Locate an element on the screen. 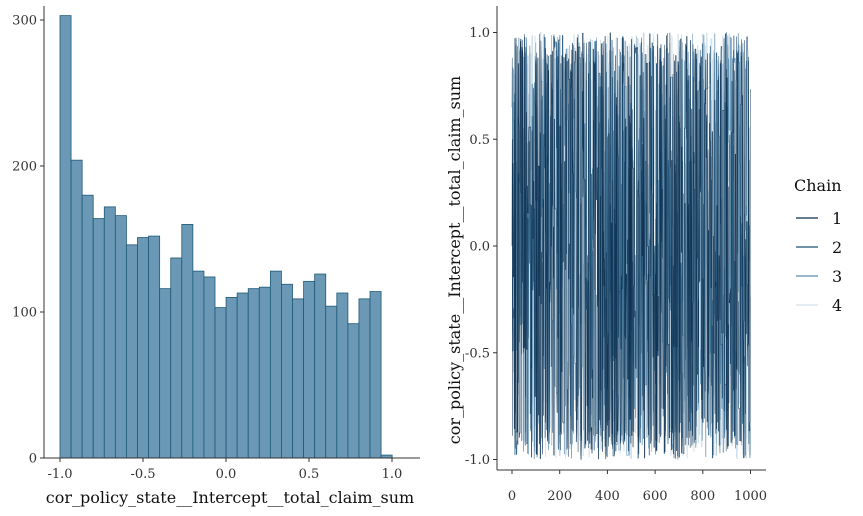  trace-x-ticks: 0 200 400 600 800 1000 is located at coordinates (637, 487).